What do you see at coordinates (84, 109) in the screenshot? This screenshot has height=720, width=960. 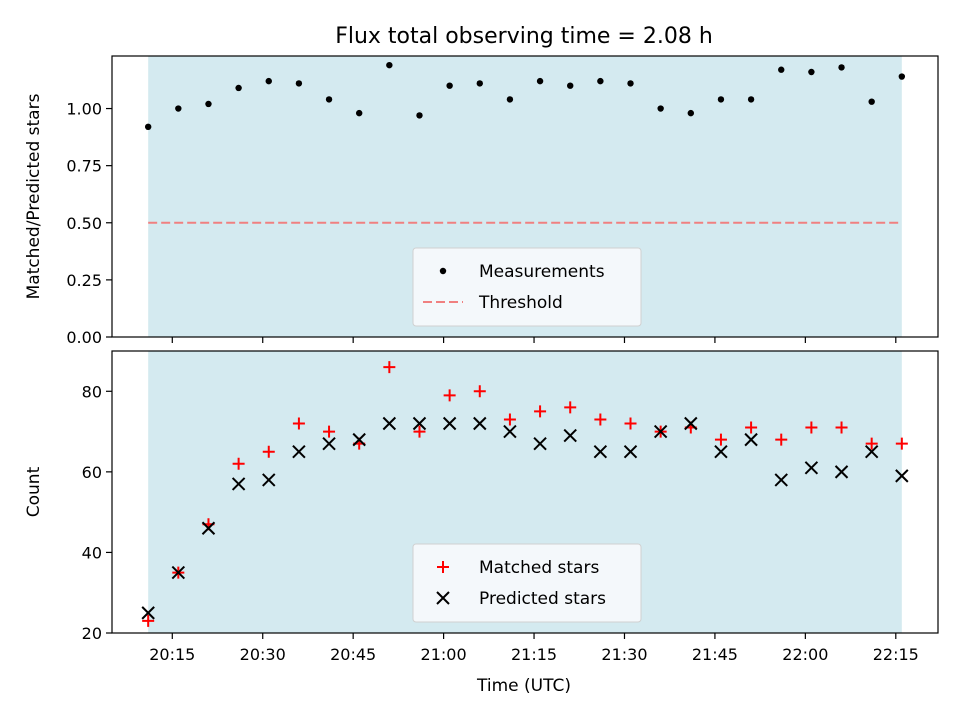 I see `y-tick-label: 1.00` at bounding box center [84, 109].